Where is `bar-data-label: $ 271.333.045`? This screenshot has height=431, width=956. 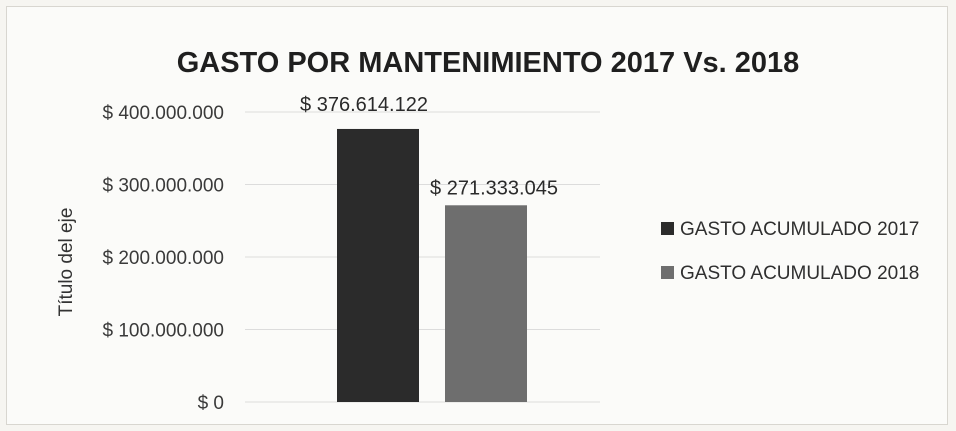
bar-data-label: $ 271.333.045 is located at coordinates (494, 188).